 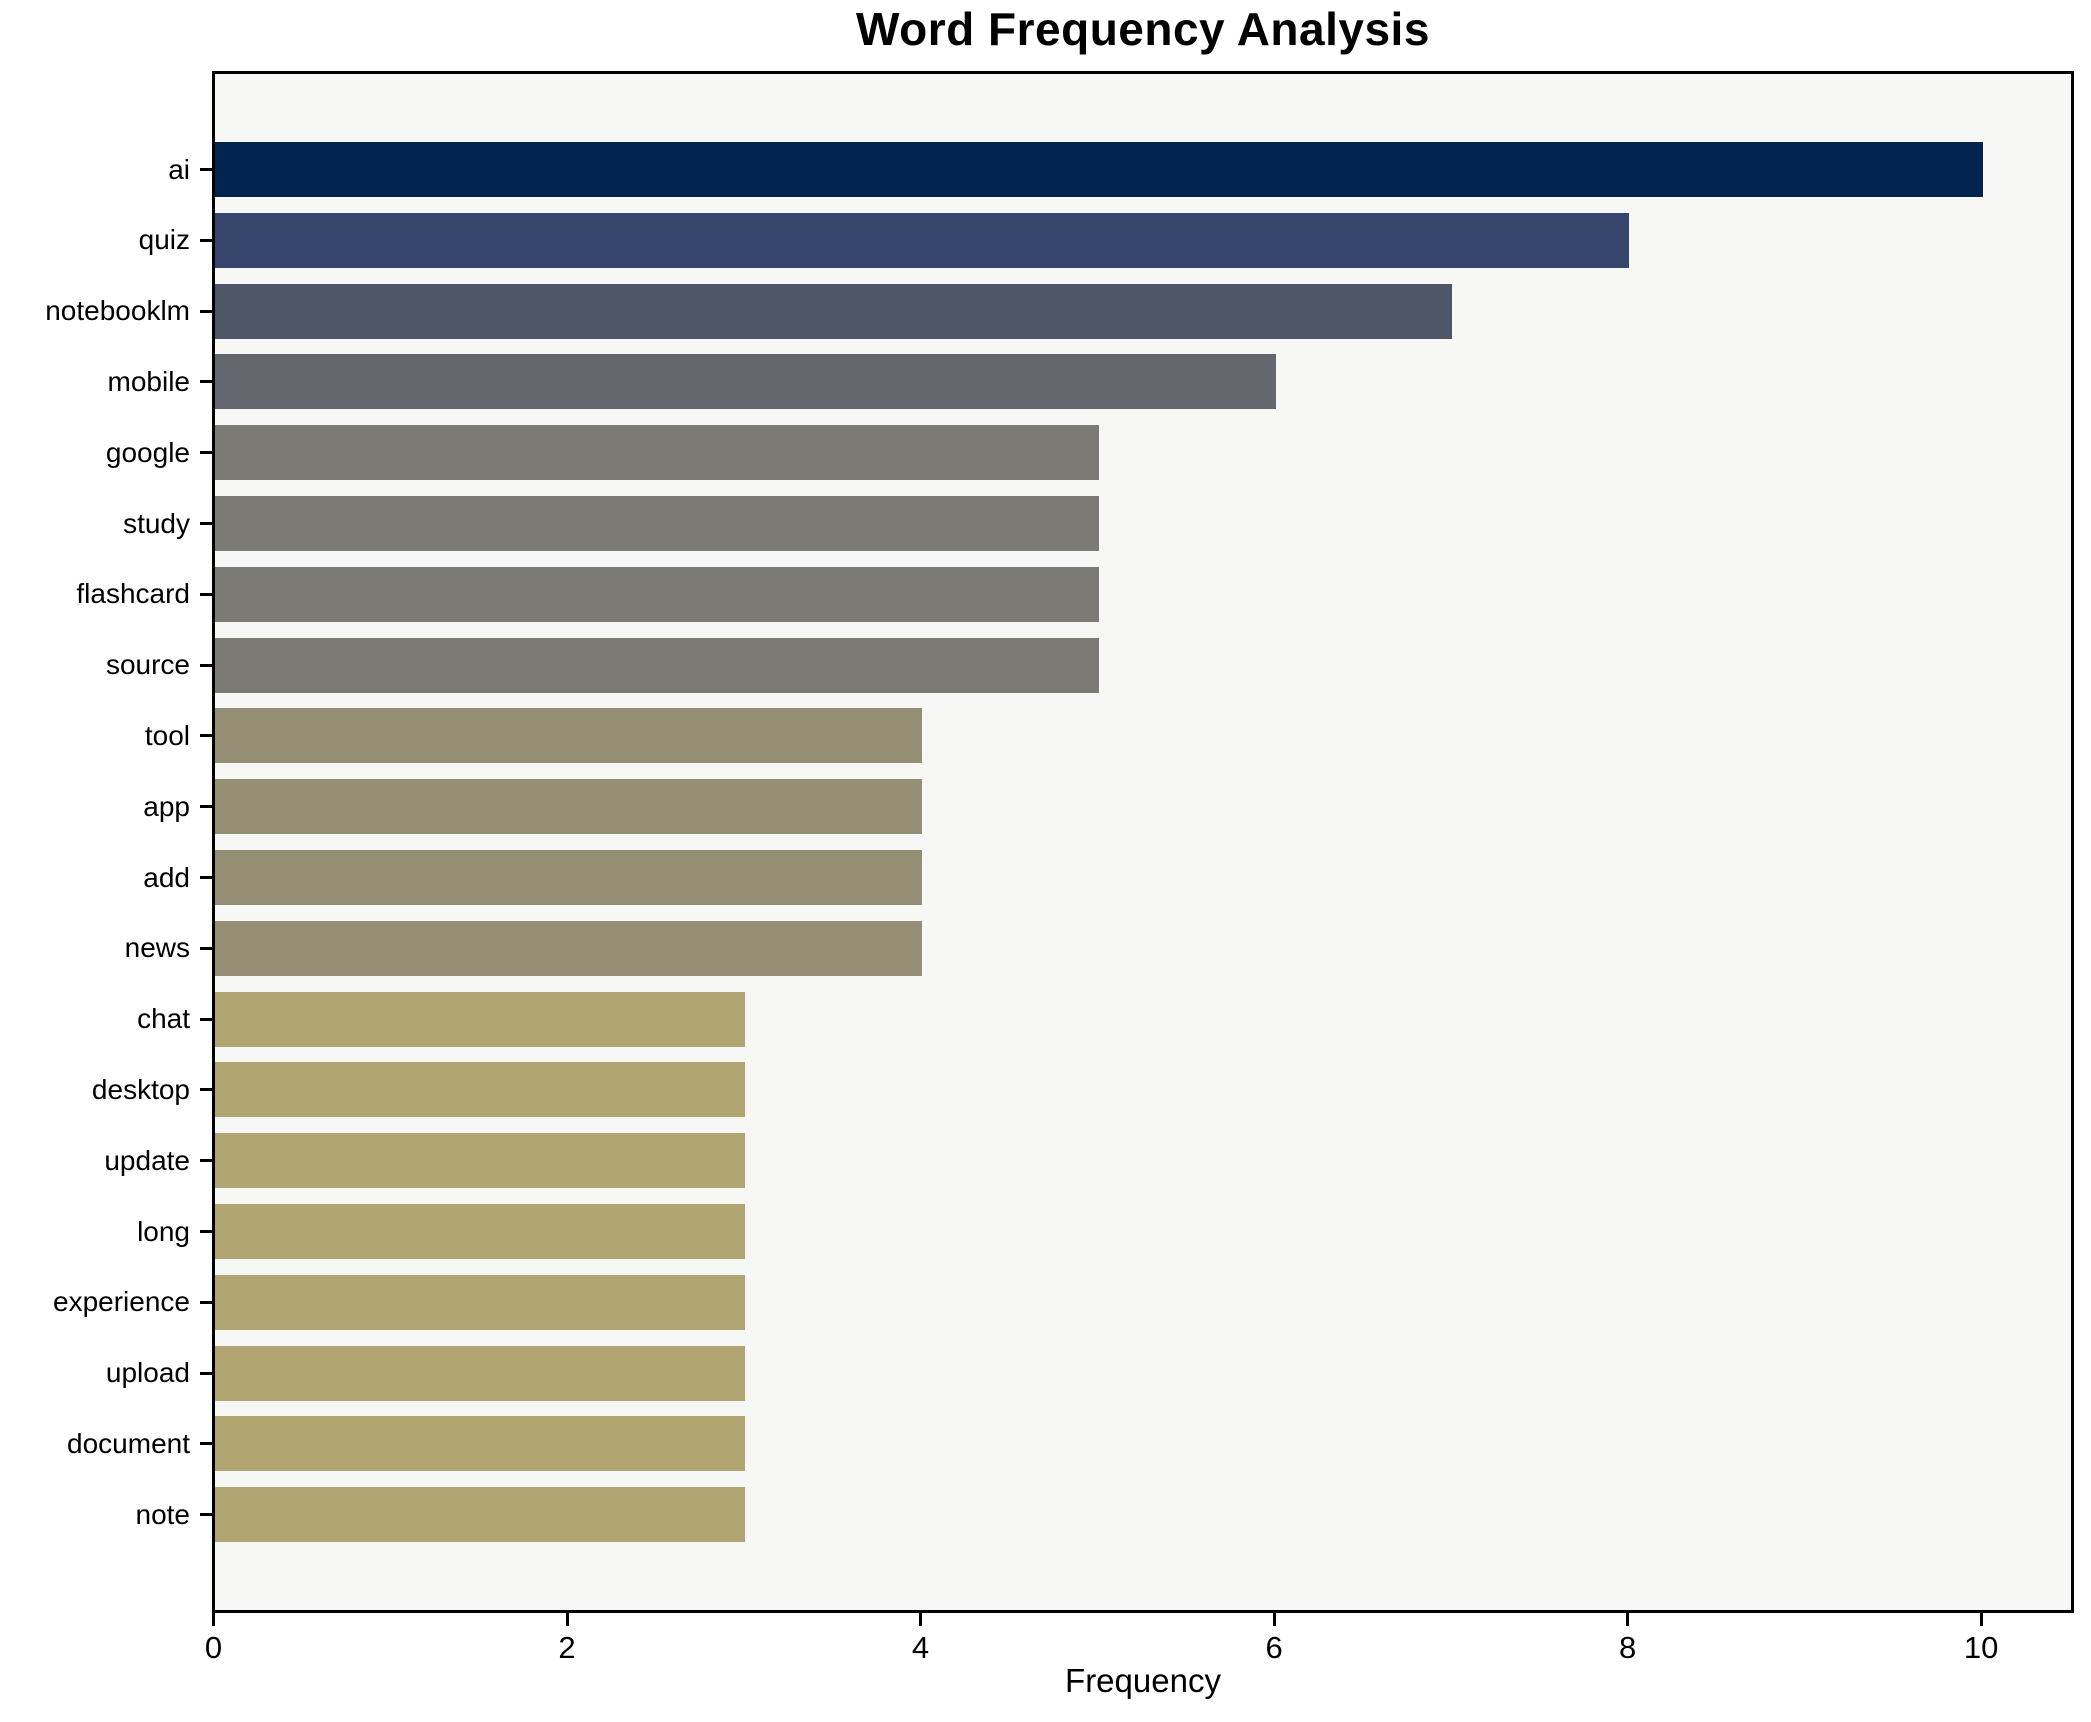 What do you see at coordinates (480, 1444) in the screenshot?
I see `bar-document` at bounding box center [480, 1444].